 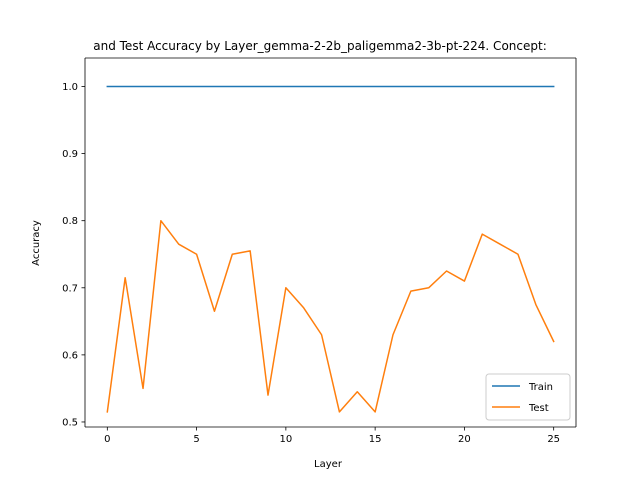 I want to click on legend-frame, so click(x=528, y=397).